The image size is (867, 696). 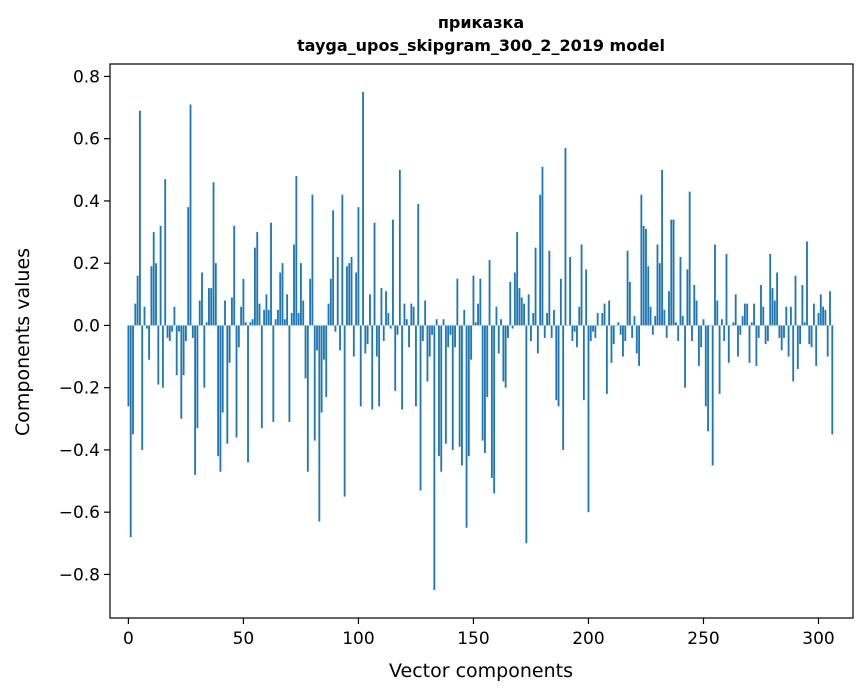 I want to click on chart-title-line2: tayga_upos_skipgram_300_2_2019 model, so click(x=481, y=45).